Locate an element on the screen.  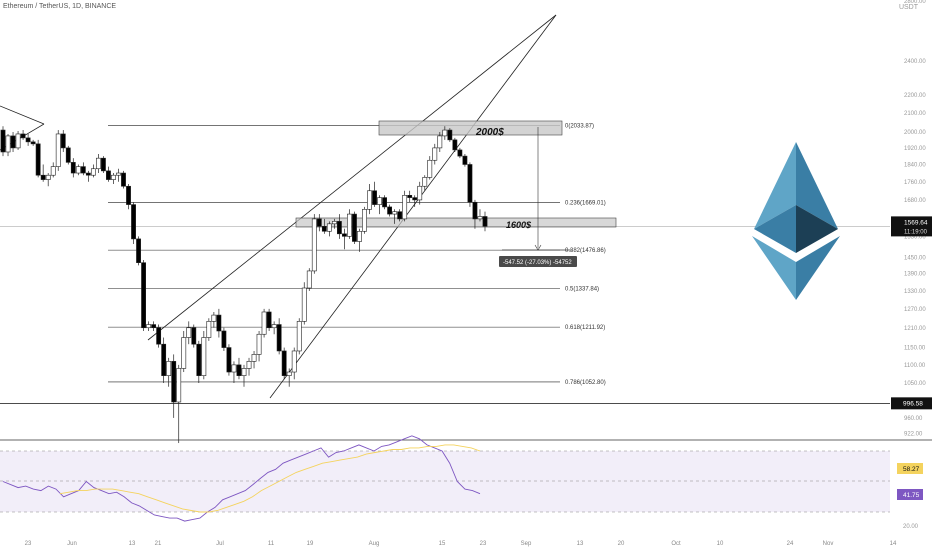
y-tick-11: 1450.00 is located at coordinates (915, 258).